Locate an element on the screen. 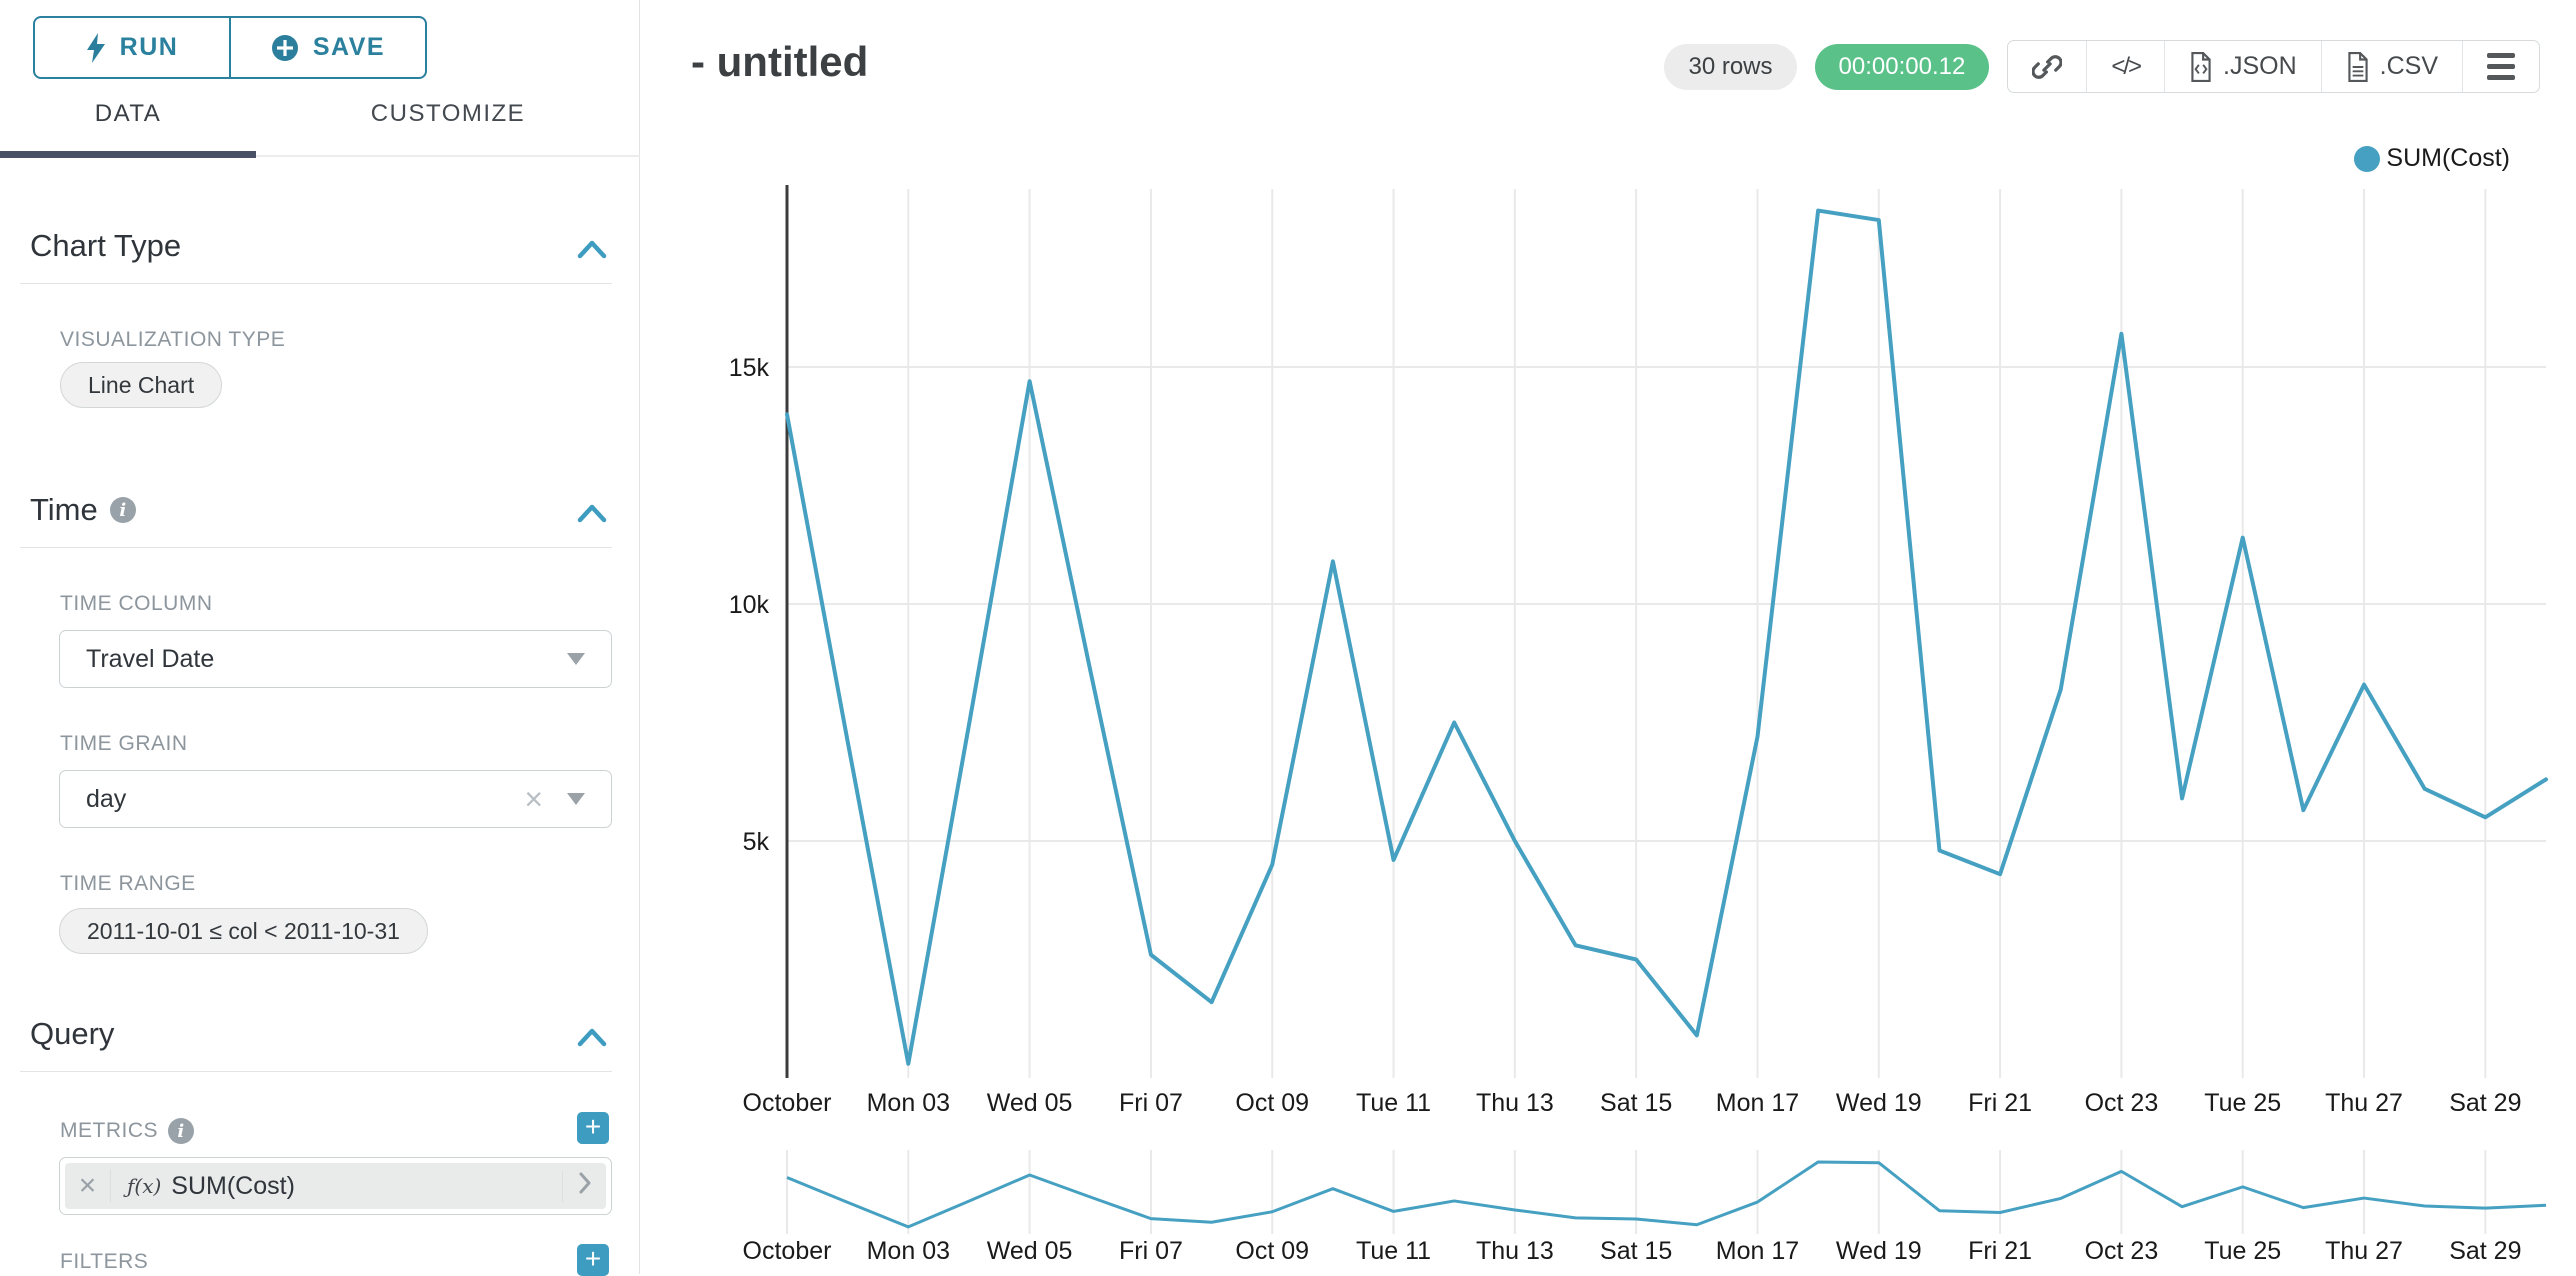  export-json-button: .JSON is located at coordinates (2243, 66).